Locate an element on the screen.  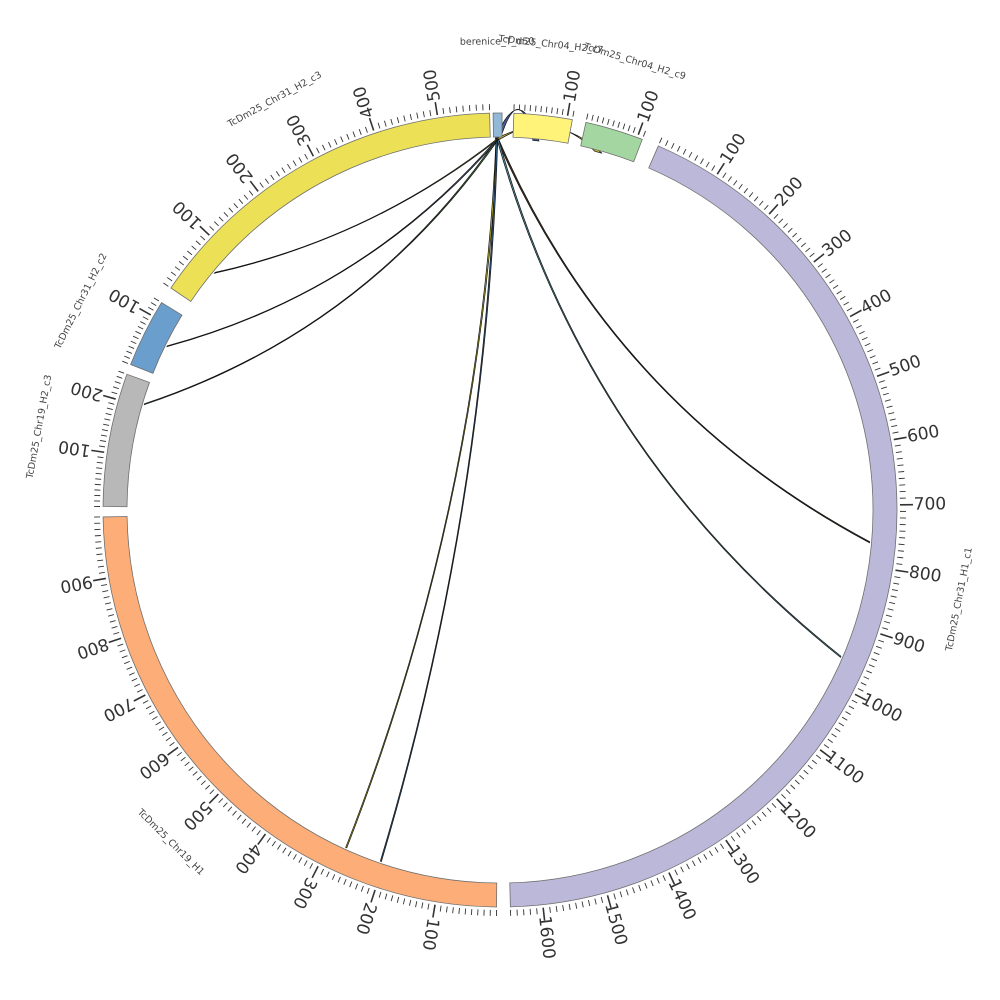
segment-label-chr04_c9: TcDm25_Chr04_H2_c9 is located at coordinates (634, 61).